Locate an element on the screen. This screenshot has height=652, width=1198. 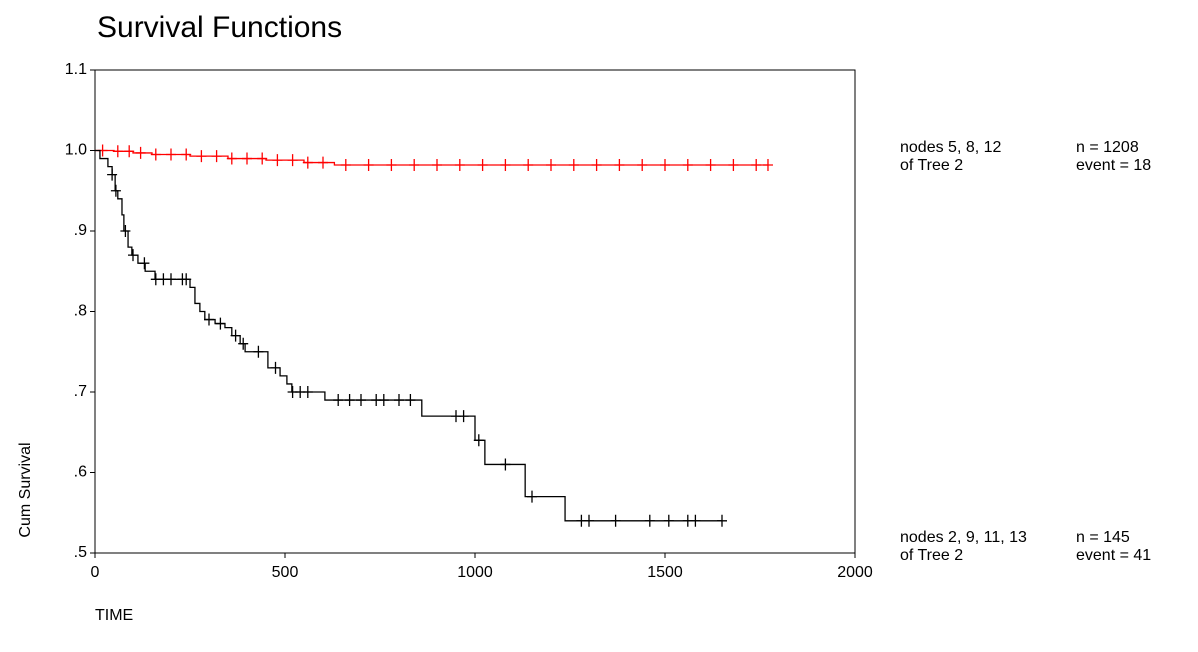
legend-name: nodes 2, 9, 11, 13 is located at coordinates (963, 537).